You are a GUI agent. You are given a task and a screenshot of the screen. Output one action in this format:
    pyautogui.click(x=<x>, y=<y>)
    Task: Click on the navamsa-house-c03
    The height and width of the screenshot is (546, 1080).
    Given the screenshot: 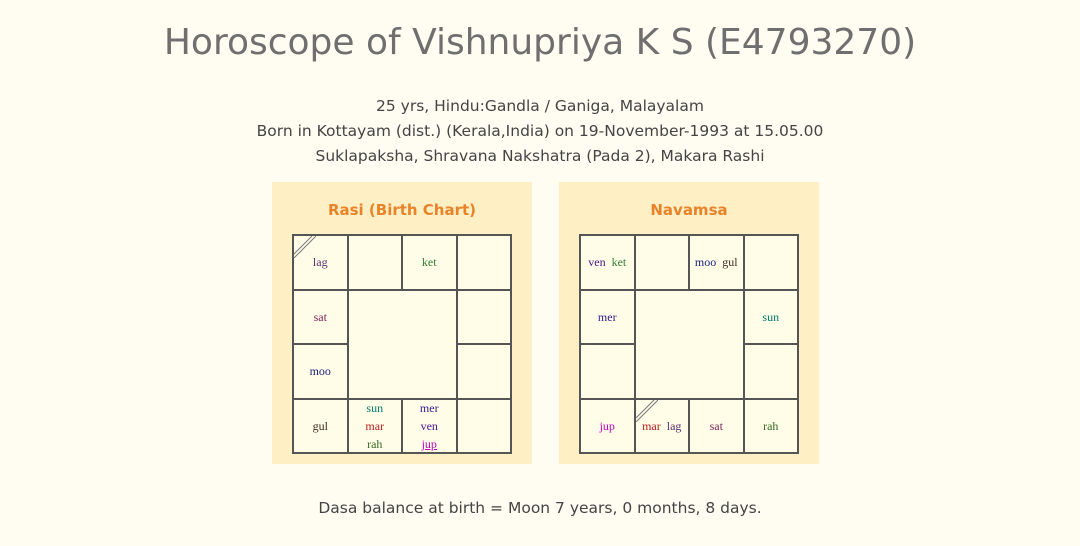 What is the action you would take?
    pyautogui.click(x=770, y=262)
    